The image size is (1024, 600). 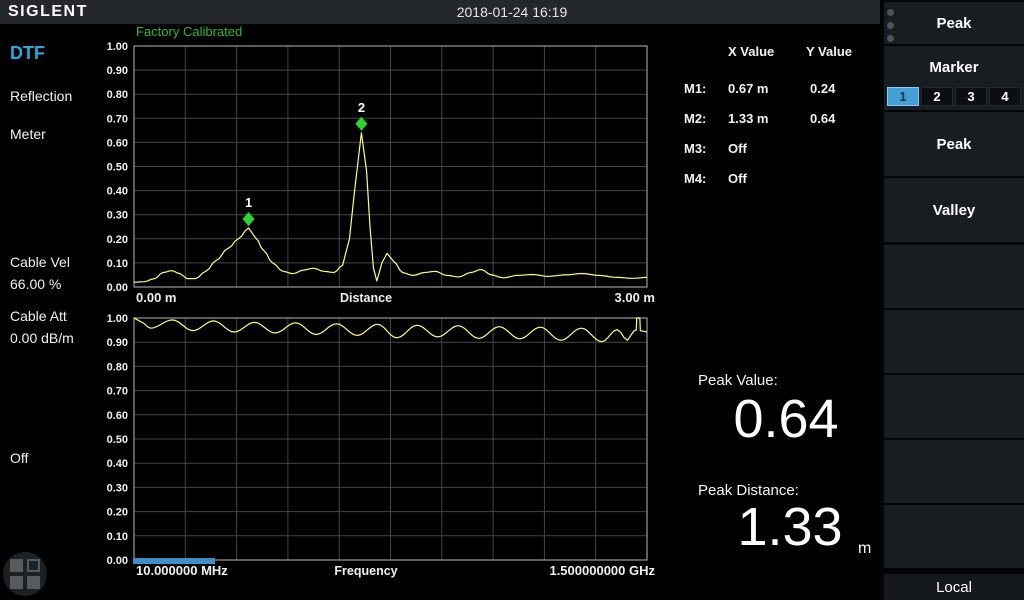 I want to click on grid-square-outline, so click(x=33, y=565).